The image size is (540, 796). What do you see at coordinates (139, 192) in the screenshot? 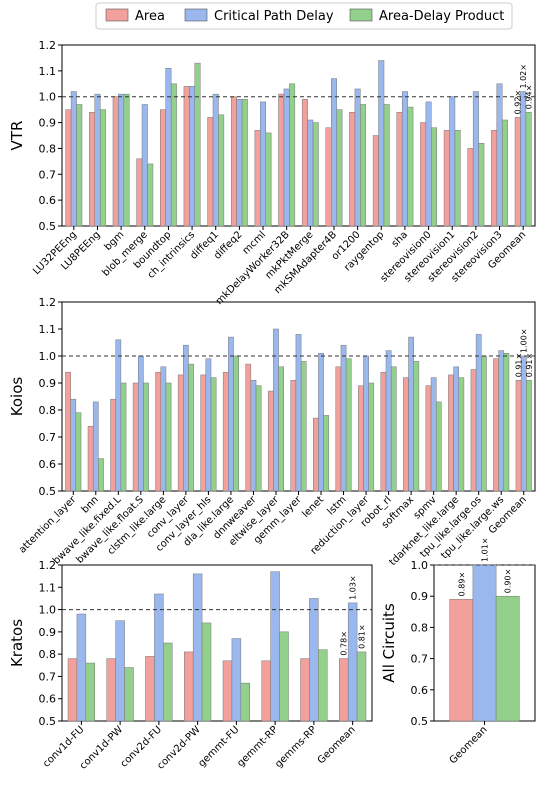
I see `bar-area-blob-merge` at bounding box center [139, 192].